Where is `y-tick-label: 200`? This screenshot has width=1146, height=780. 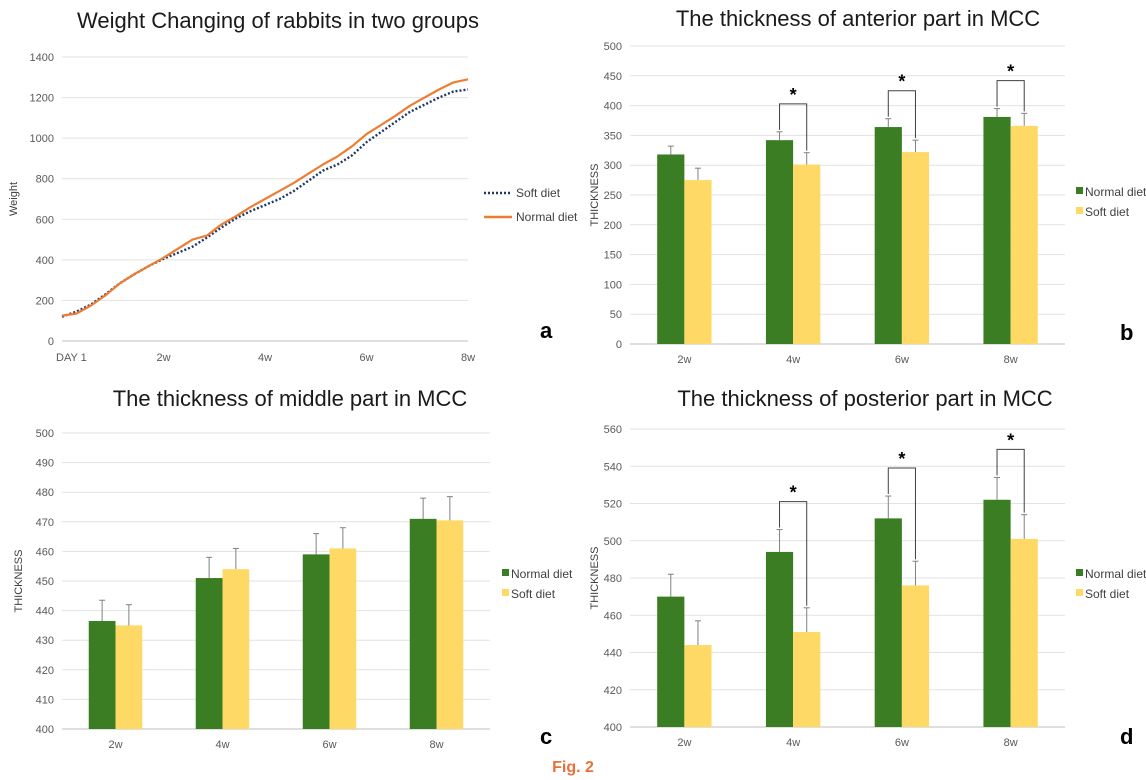
y-tick-label: 200 is located at coordinates (45, 301).